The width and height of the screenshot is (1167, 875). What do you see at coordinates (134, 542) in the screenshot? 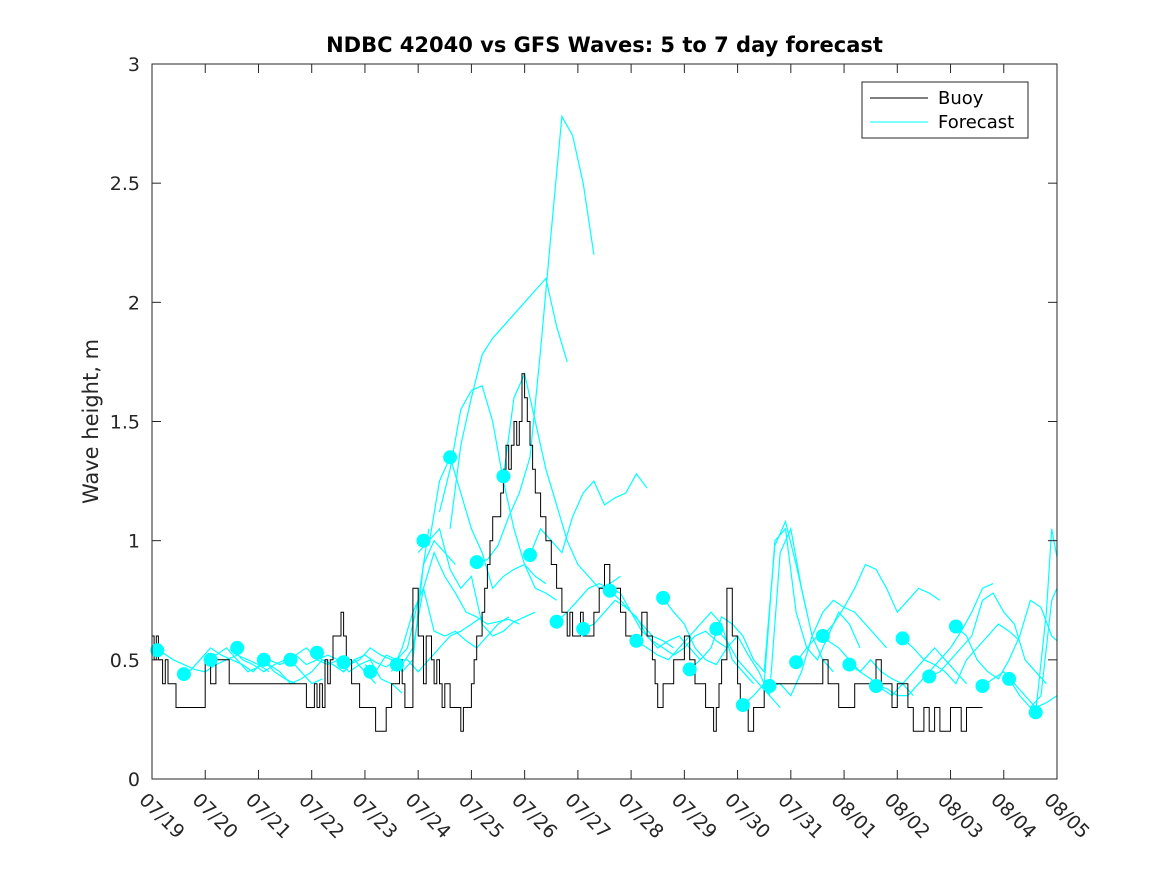
I see `y-tick-label: 1` at bounding box center [134, 542].